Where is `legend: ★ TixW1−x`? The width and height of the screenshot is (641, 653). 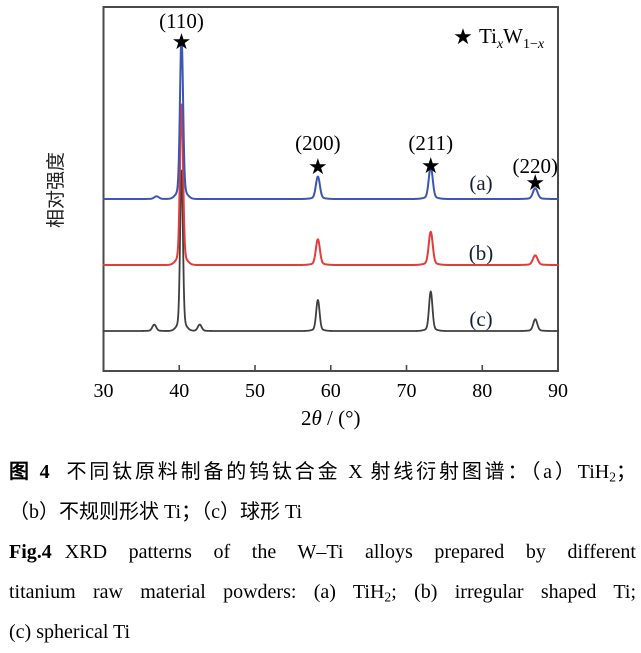 legend: ★ TixW1−x is located at coordinates (499, 38).